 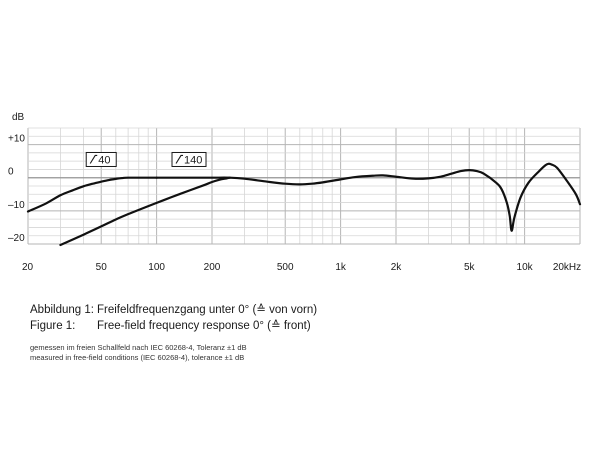 I want to click on caption-german-label: Abbildung 1:, so click(x=62, y=310).